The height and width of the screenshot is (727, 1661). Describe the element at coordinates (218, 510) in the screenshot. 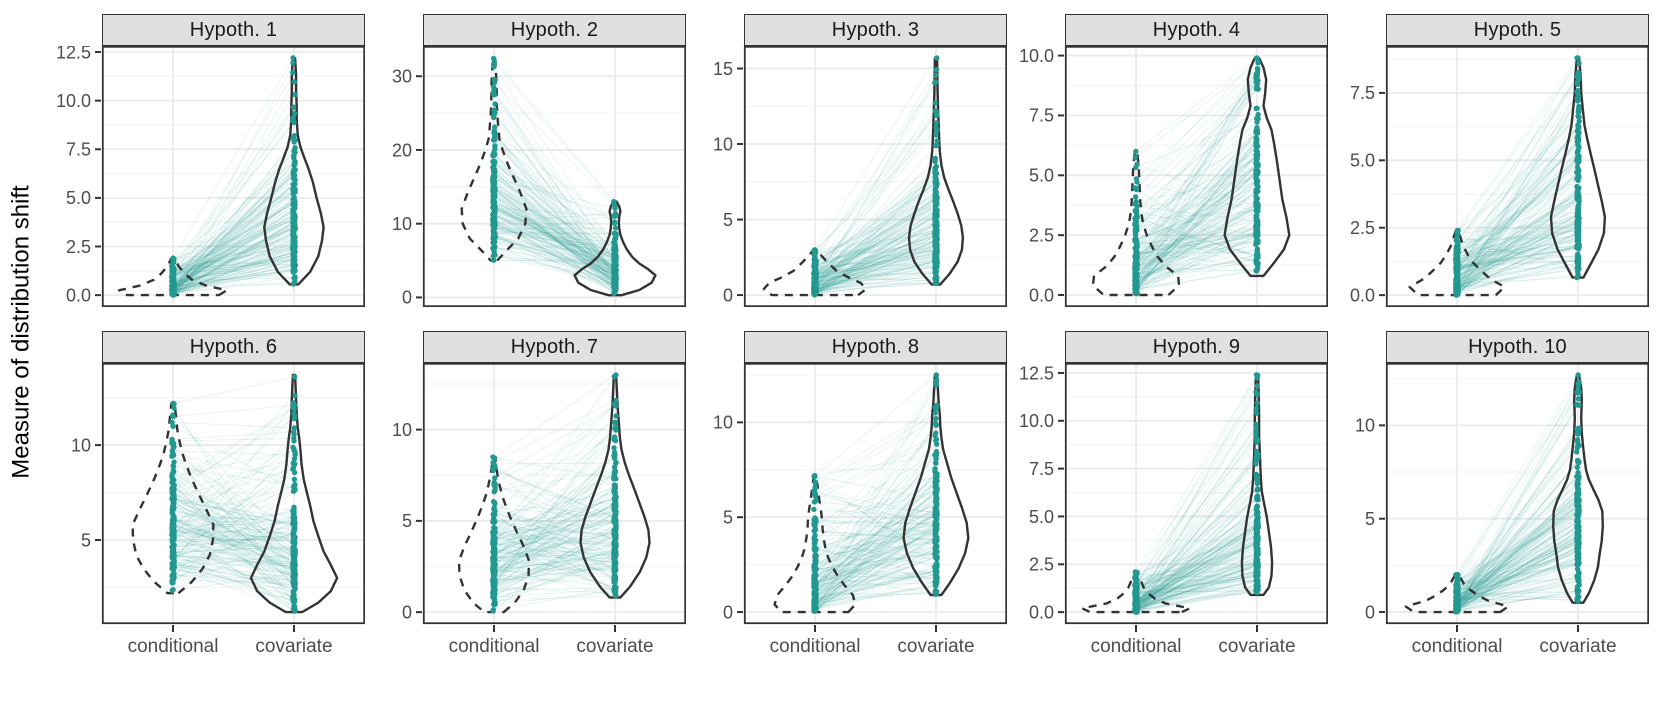

I see `facet-panel-plot: 5 10 conditional covariate` at that location.